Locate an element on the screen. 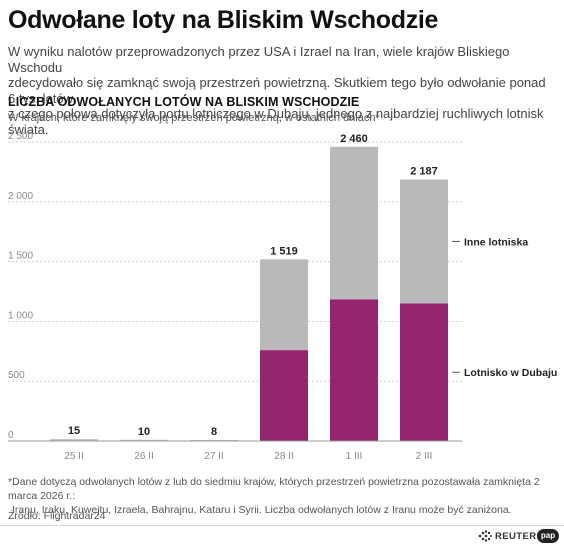 This screenshot has width=564, height=546. data-label: 10 is located at coordinates (144, 432).